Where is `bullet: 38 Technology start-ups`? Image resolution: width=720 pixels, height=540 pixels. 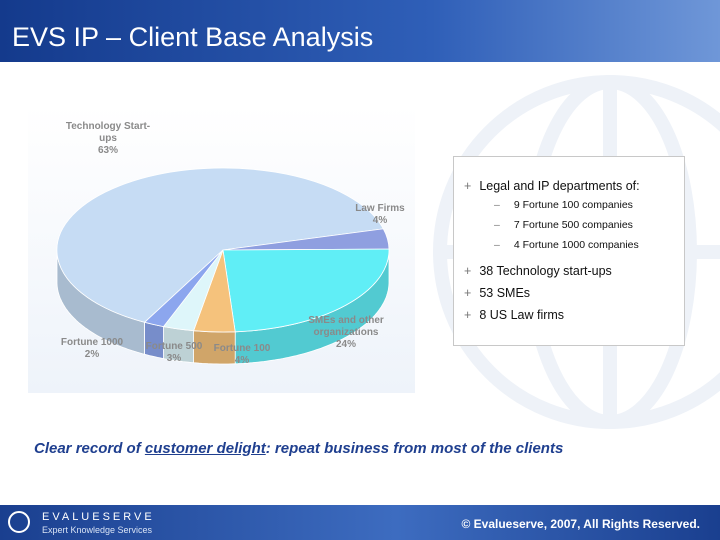 bullet: 38 Technology start-ups is located at coordinates (538, 271).